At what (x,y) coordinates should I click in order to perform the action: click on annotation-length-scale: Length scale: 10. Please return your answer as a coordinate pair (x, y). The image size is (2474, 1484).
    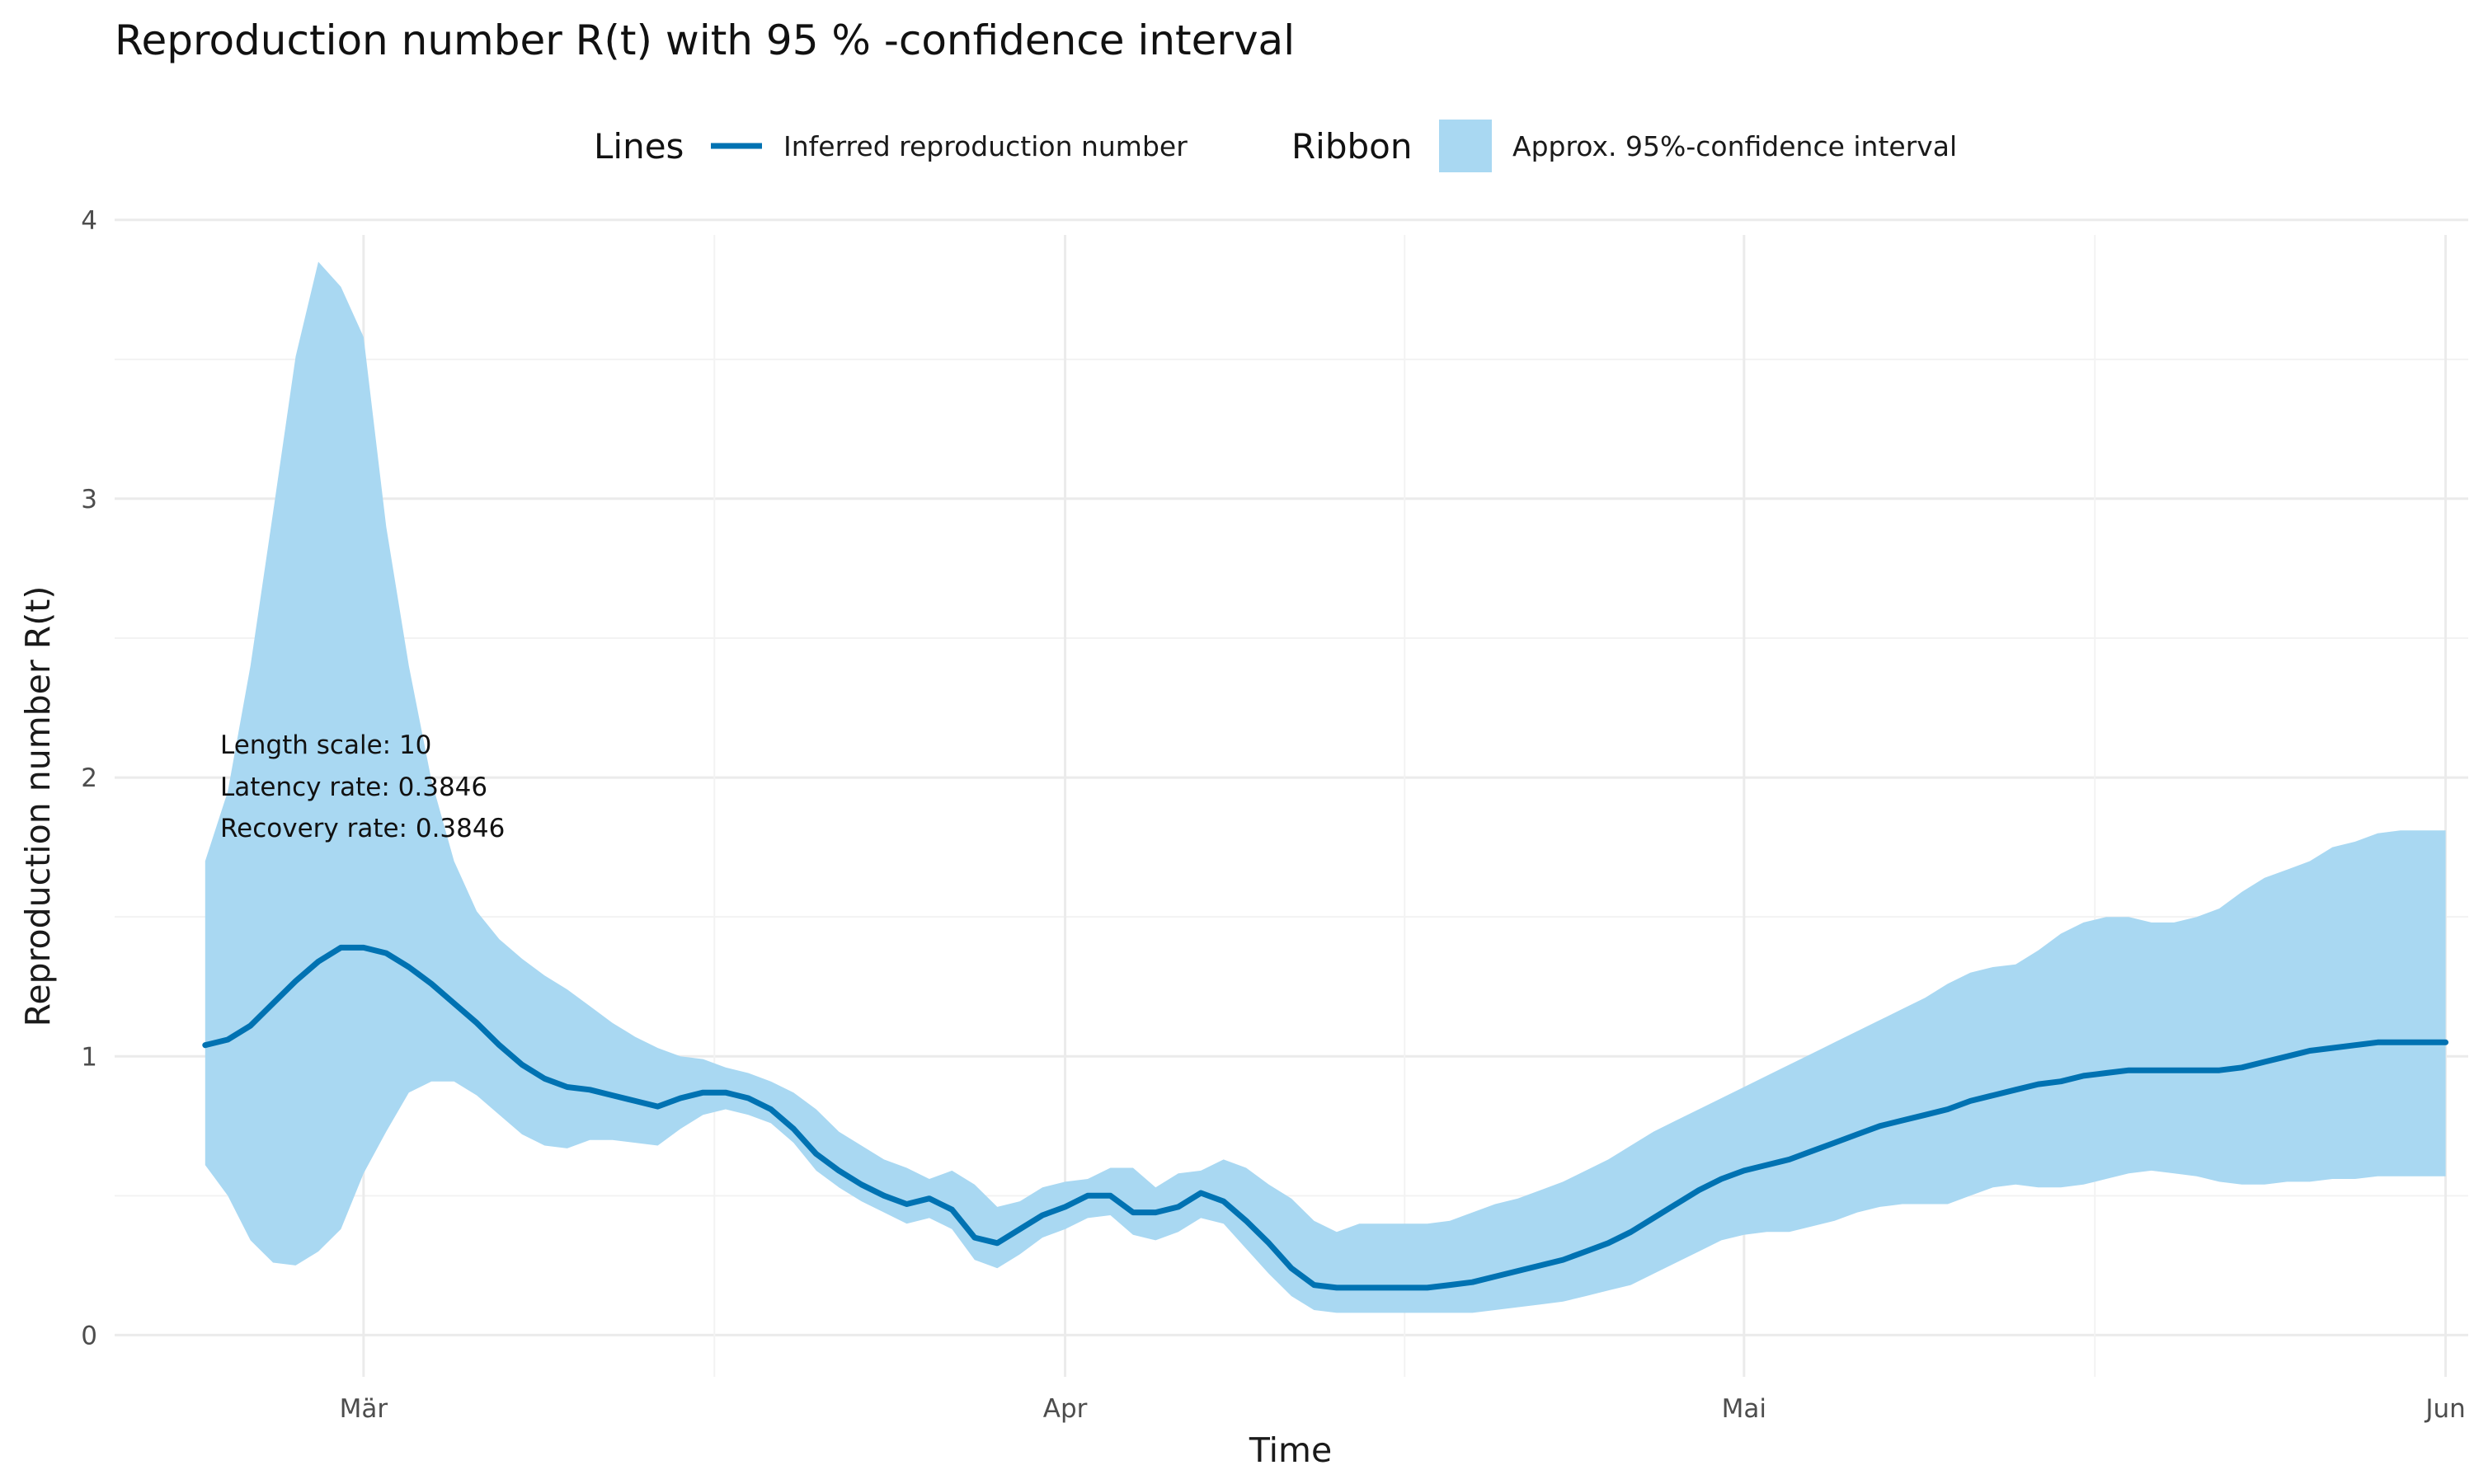
    Looking at the image, I should click on (325, 745).